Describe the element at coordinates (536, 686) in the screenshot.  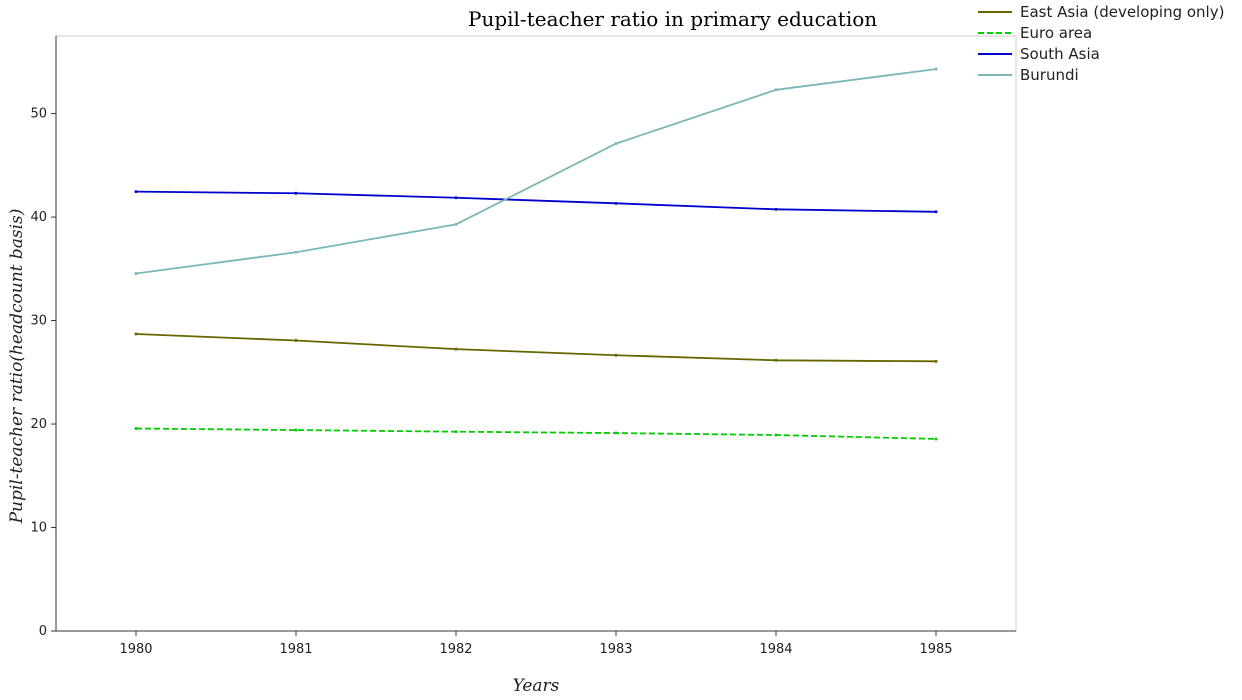
I see `x-axis-label: Years` at that location.